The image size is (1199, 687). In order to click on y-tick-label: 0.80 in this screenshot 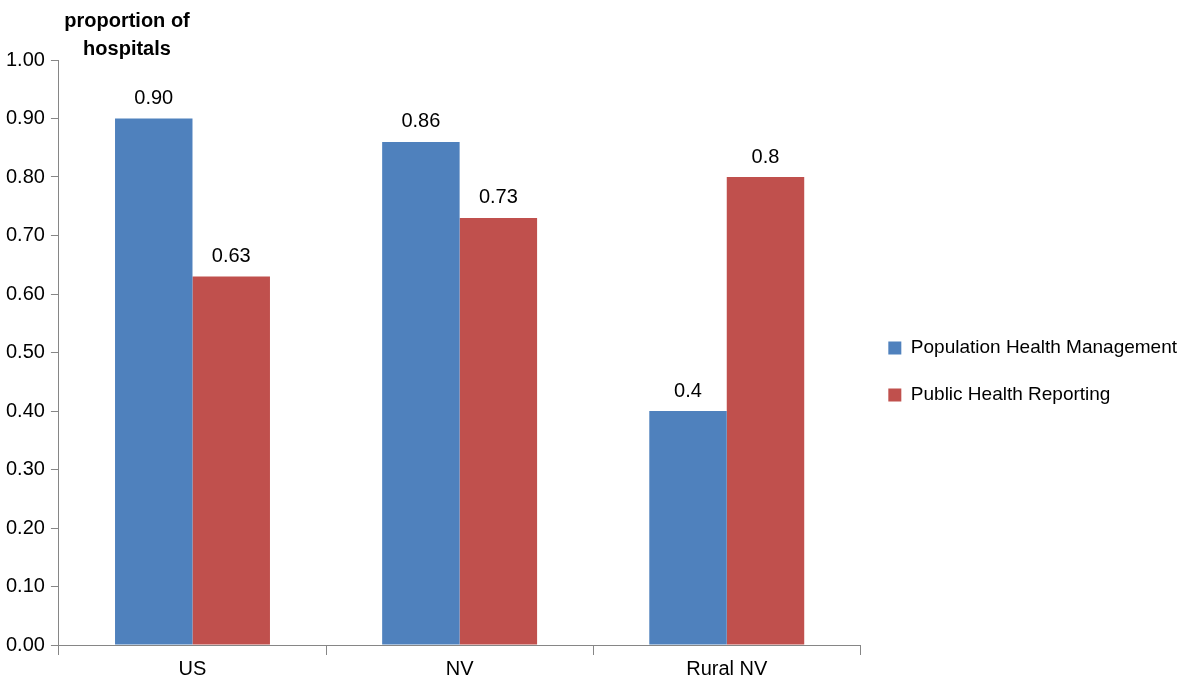, I will do `click(25, 175)`.